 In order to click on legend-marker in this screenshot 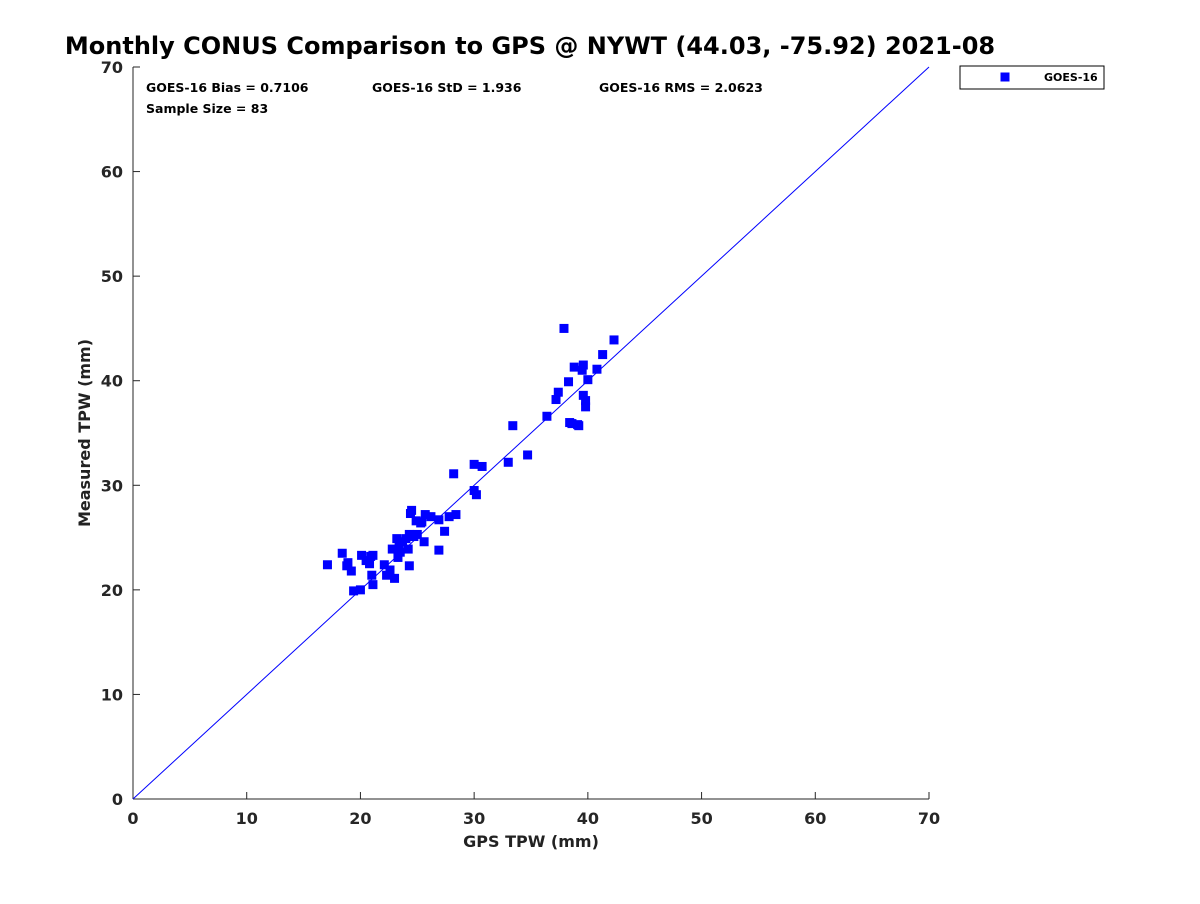, I will do `click(1005, 77)`.